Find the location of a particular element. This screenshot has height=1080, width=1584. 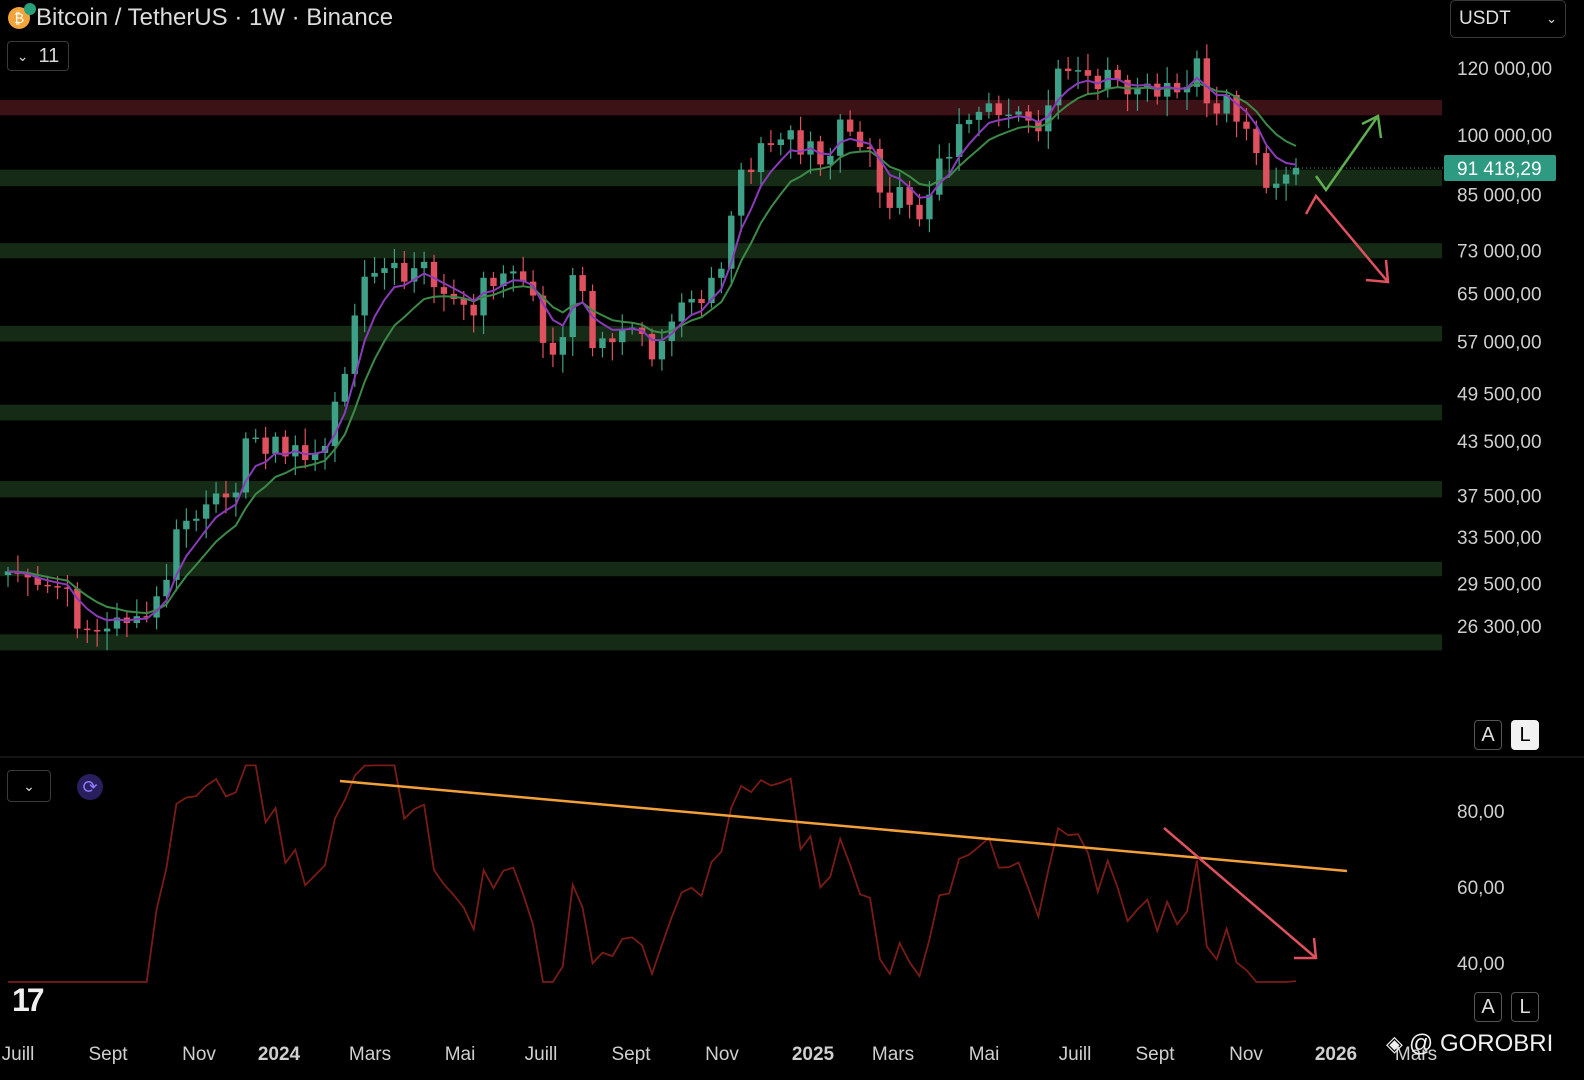

binance-icon: ◈ is located at coordinates (1394, 1043).